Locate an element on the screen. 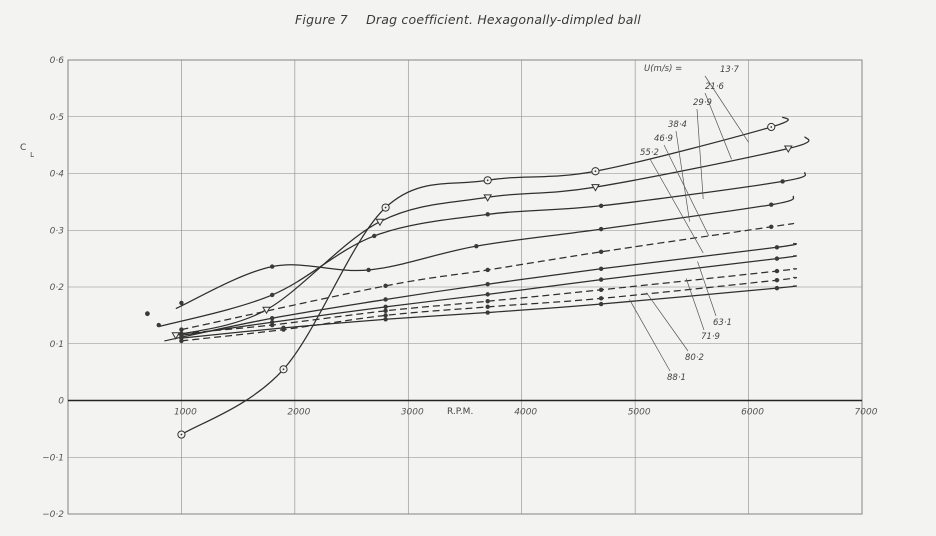  series-label: 46·9 is located at coordinates (663, 139).